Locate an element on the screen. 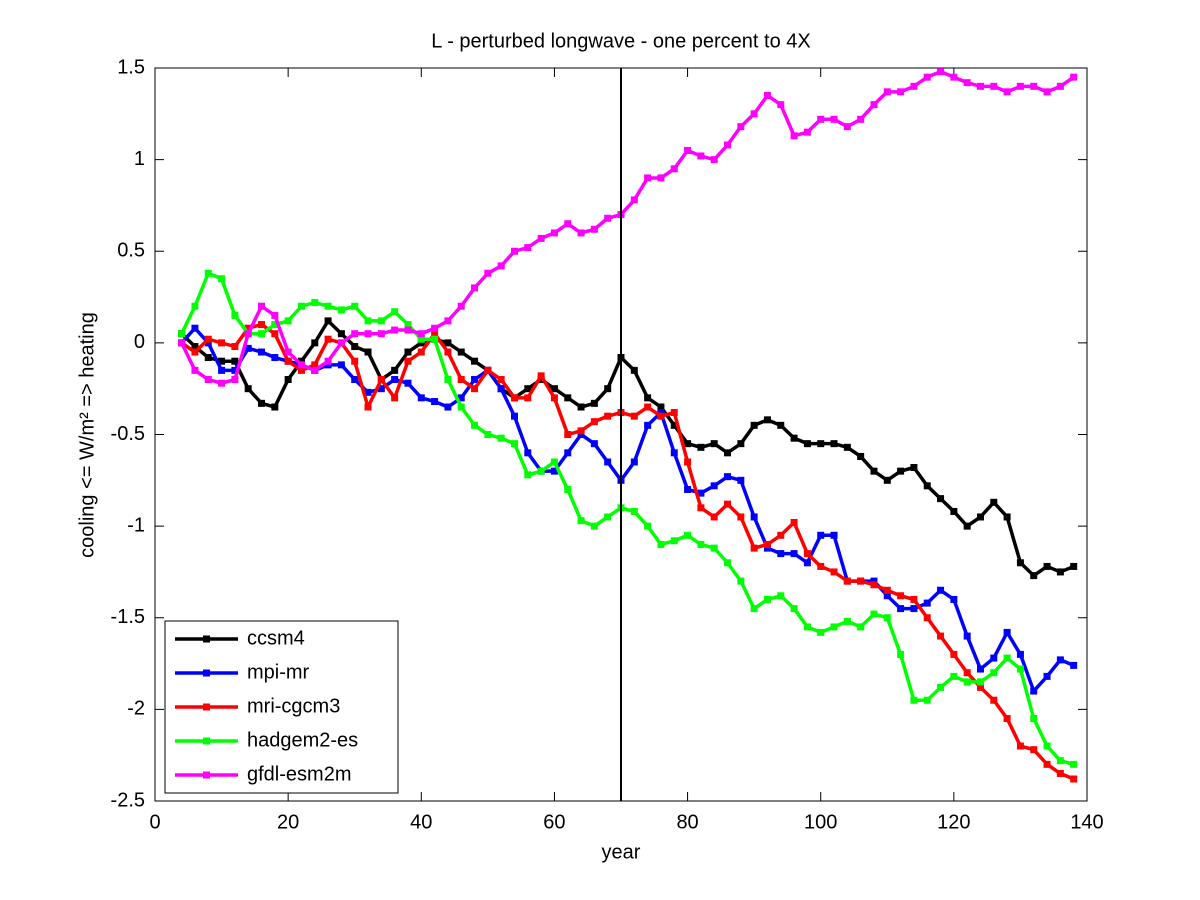 The width and height of the screenshot is (1200, 900). x-tick-label: 0 is located at coordinates (154, 822).